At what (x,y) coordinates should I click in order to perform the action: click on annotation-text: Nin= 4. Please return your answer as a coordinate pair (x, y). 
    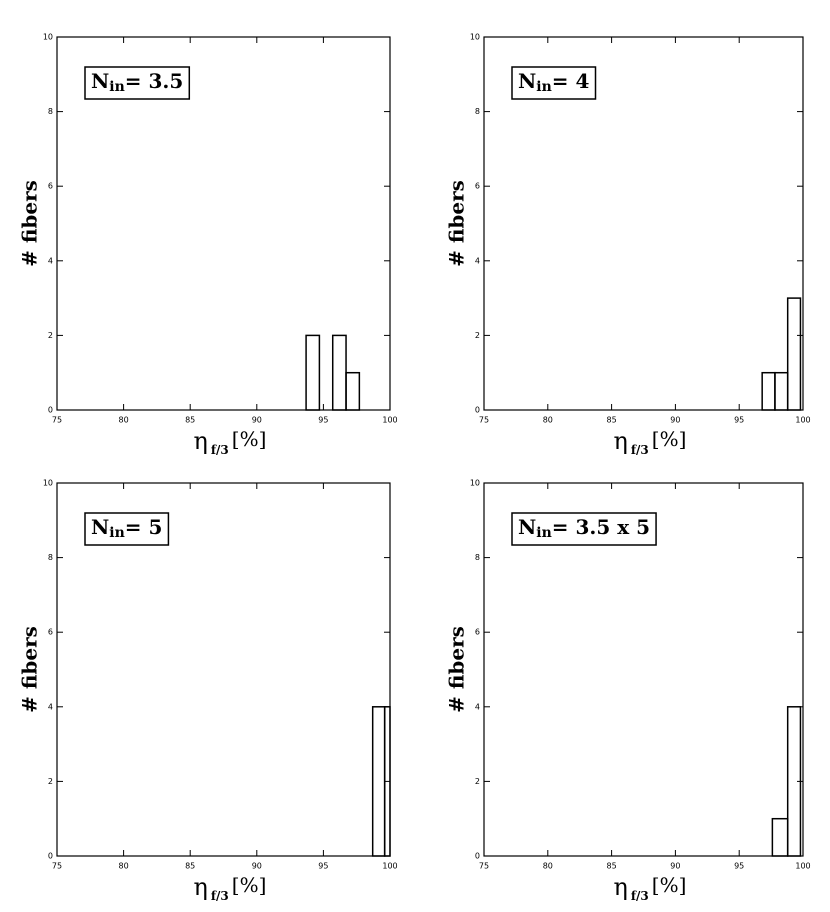
    Looking at the image, I should click on (554, 82).